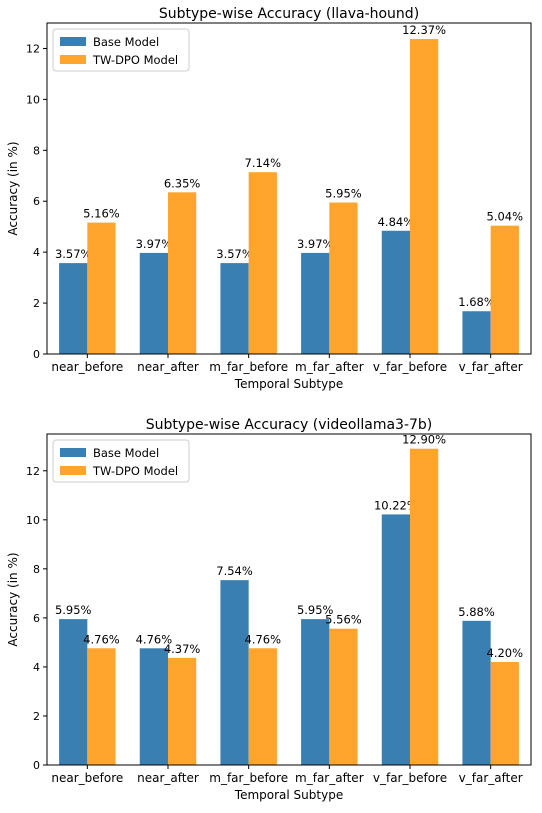  I want to click on base-model-data-label: 1.68%, so click(476, 302).